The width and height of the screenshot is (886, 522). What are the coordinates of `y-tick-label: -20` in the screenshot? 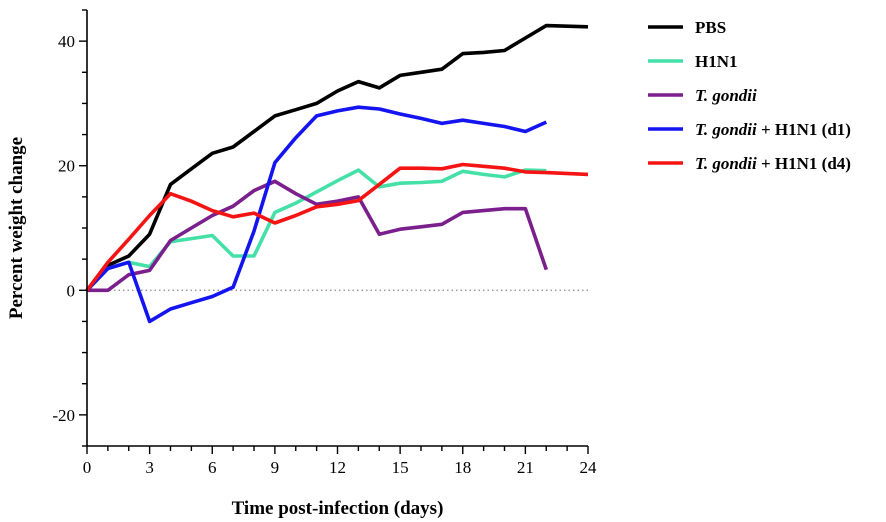 It's located at (63, 415).